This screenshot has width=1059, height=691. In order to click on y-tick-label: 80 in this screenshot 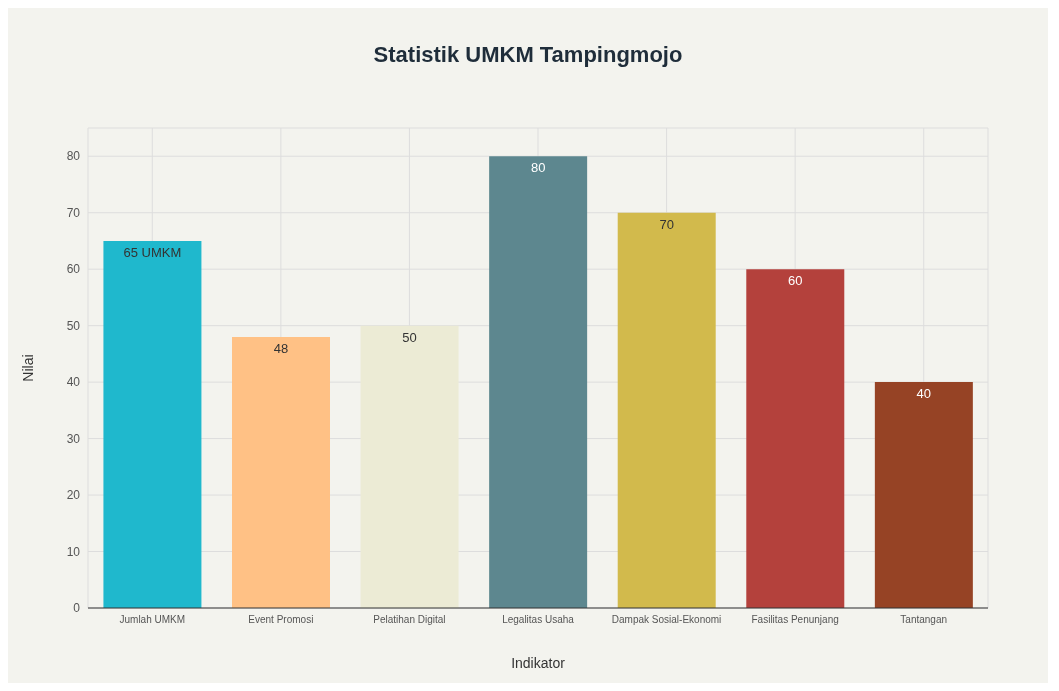, I will do `click(73, 156)`.